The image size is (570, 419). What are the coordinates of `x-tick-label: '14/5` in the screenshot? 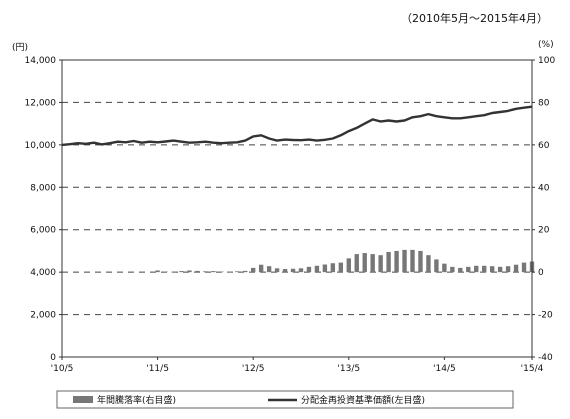 It's located at (444, 369).